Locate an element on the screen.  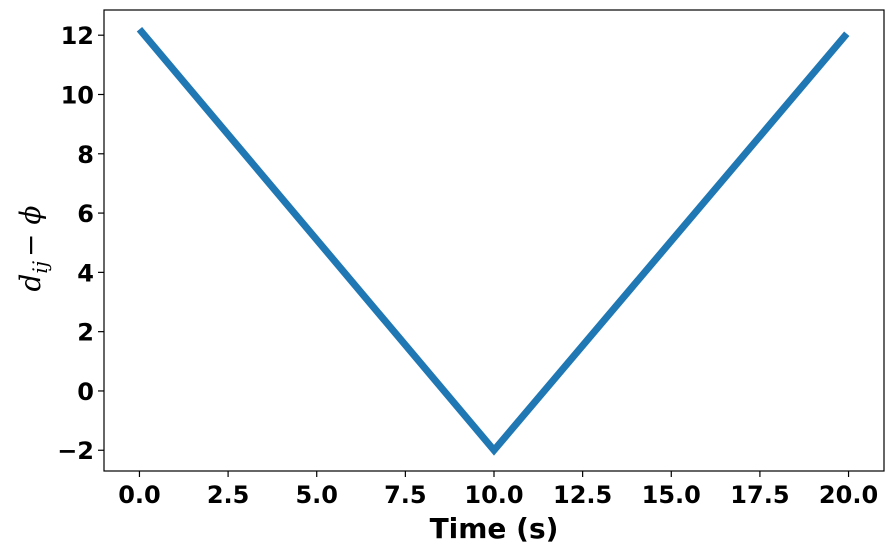
x-tick-label: 5.0 is located at coordinates (316, 495).